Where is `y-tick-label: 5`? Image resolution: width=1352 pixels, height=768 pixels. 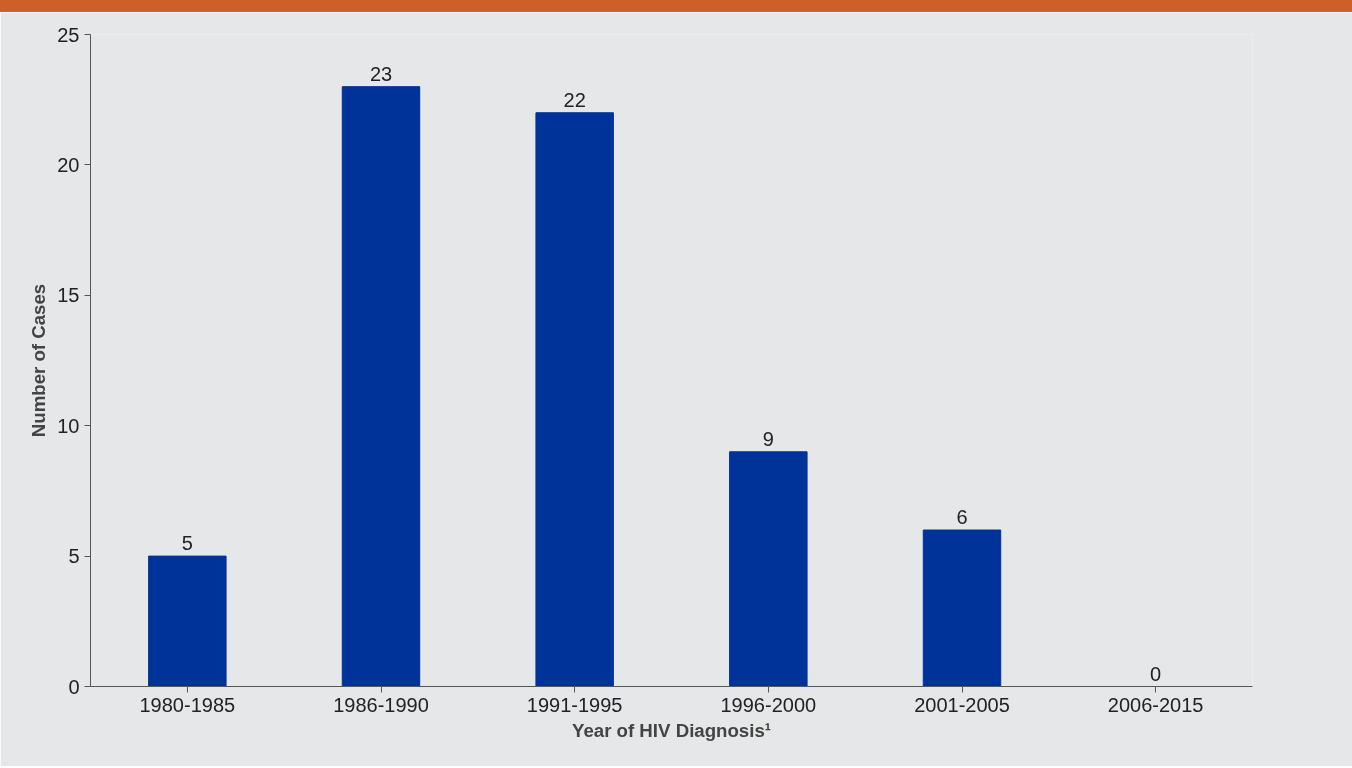
y-tick-label: 5 is located at coordinates (74, 556).